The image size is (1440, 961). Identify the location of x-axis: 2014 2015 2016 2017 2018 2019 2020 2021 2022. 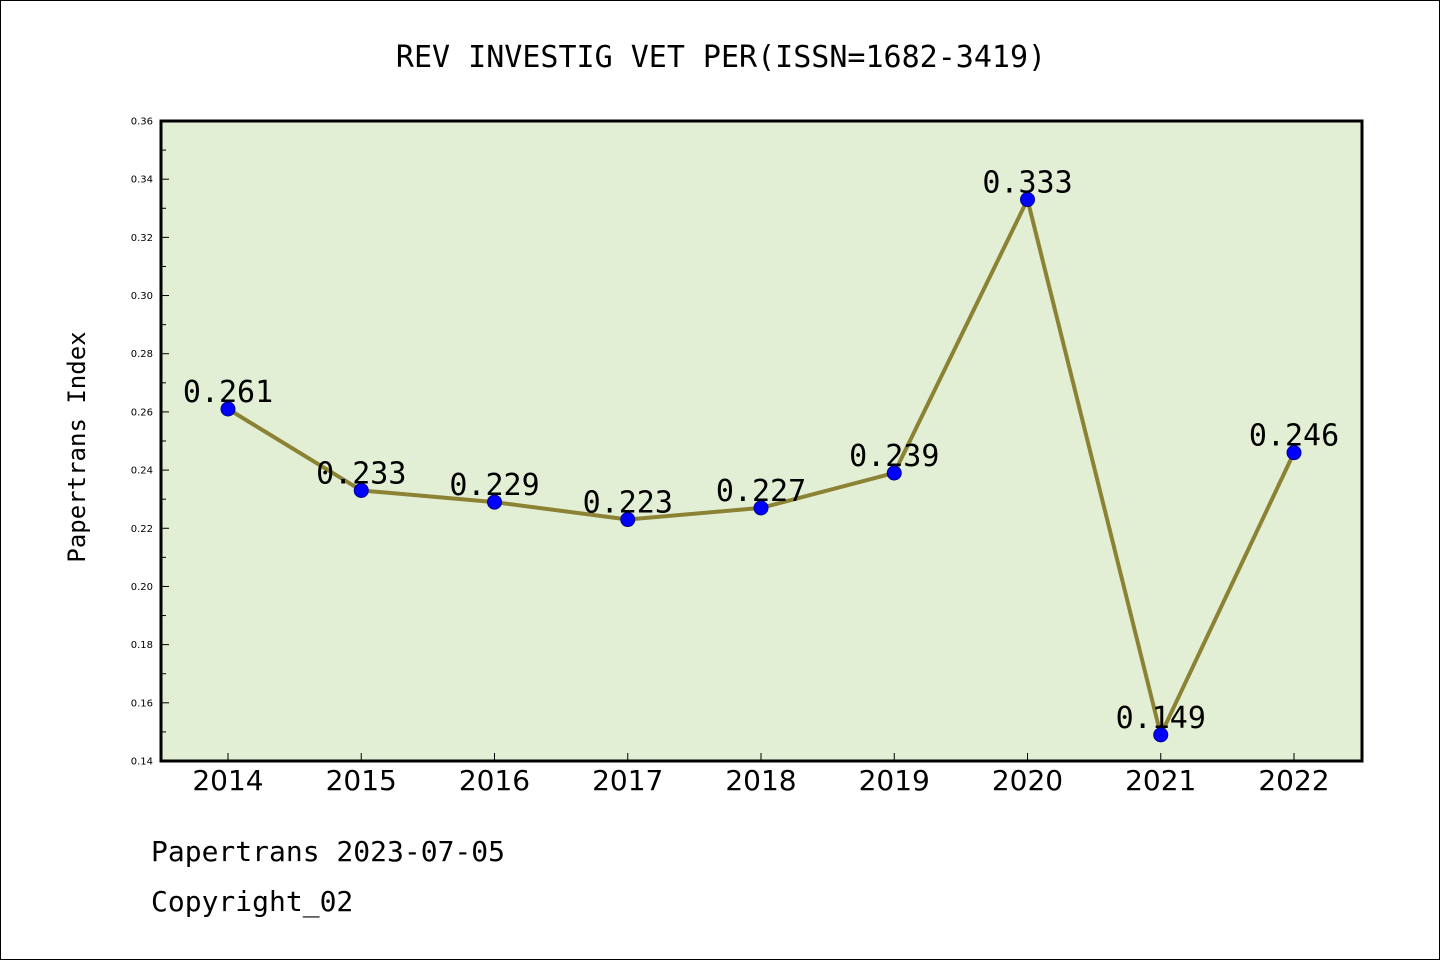
(761, 775).